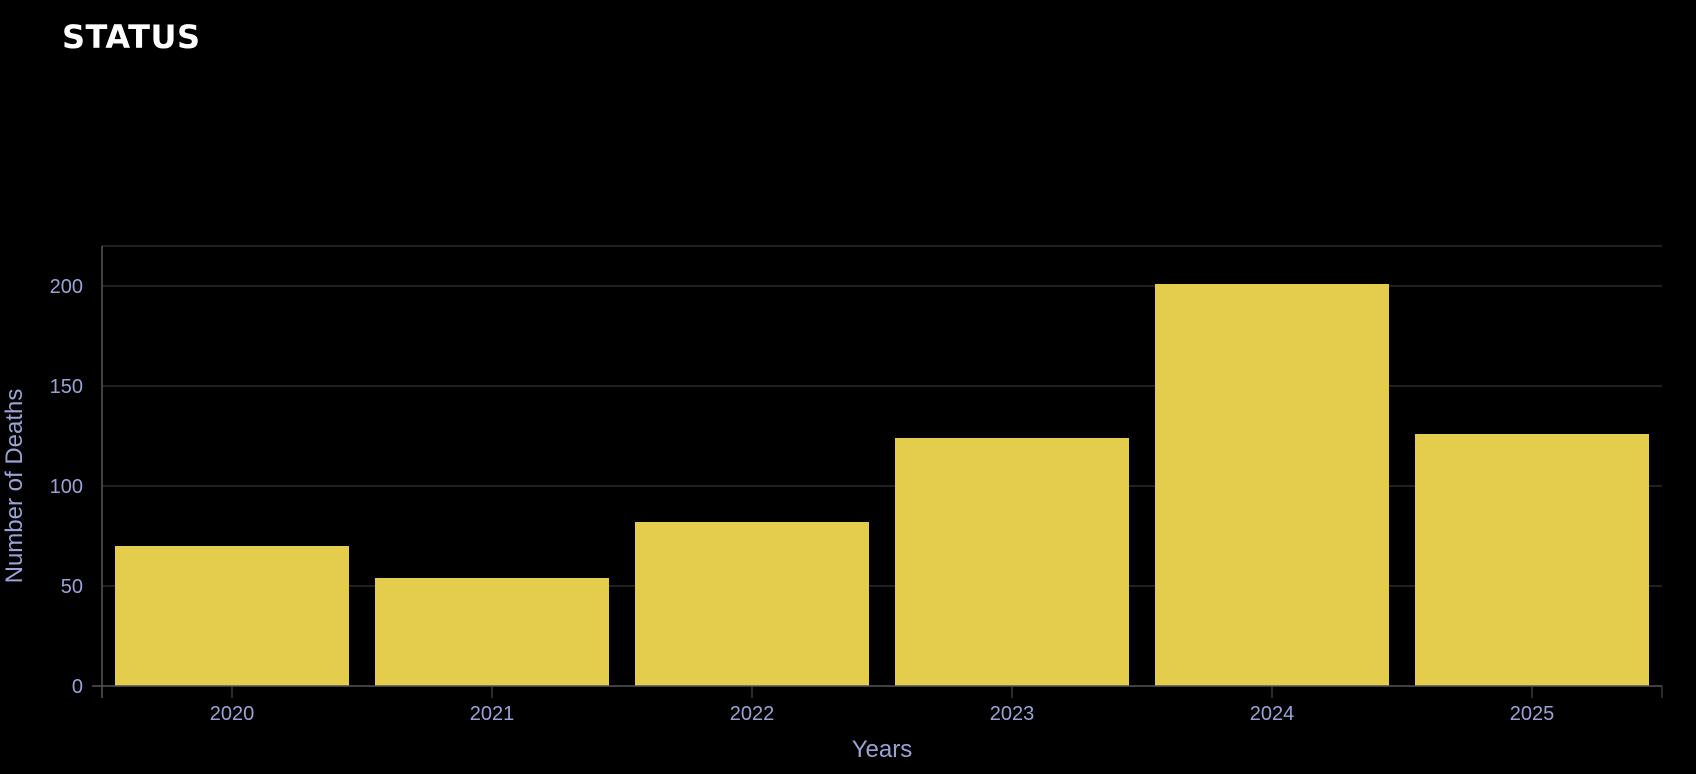 The height and width of the screenshot is (774, 1696). I want to click on y-tick-label: 50, so click(72, 587).